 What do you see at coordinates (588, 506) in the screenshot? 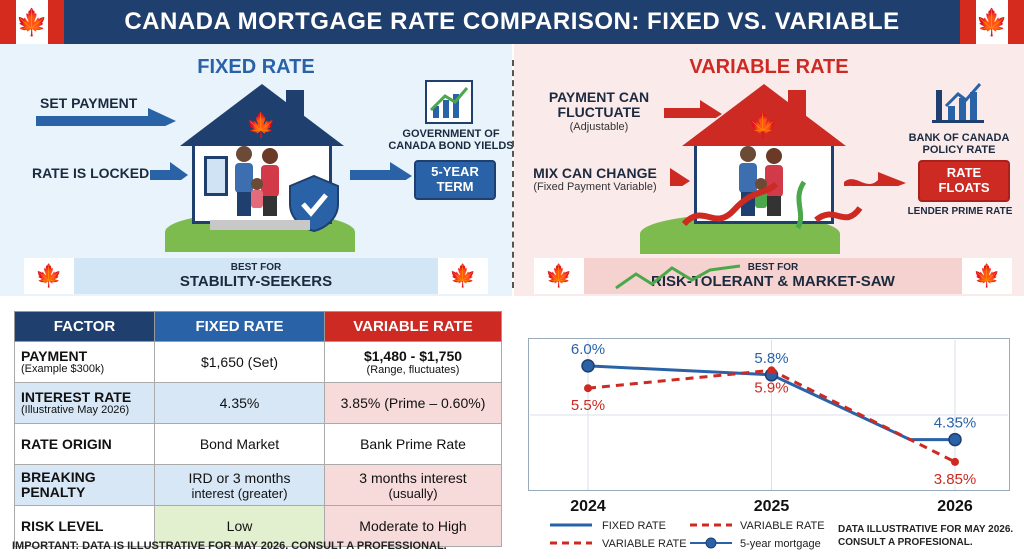
I see `x-tick-label: 2024` at bounding box center [588, 506].